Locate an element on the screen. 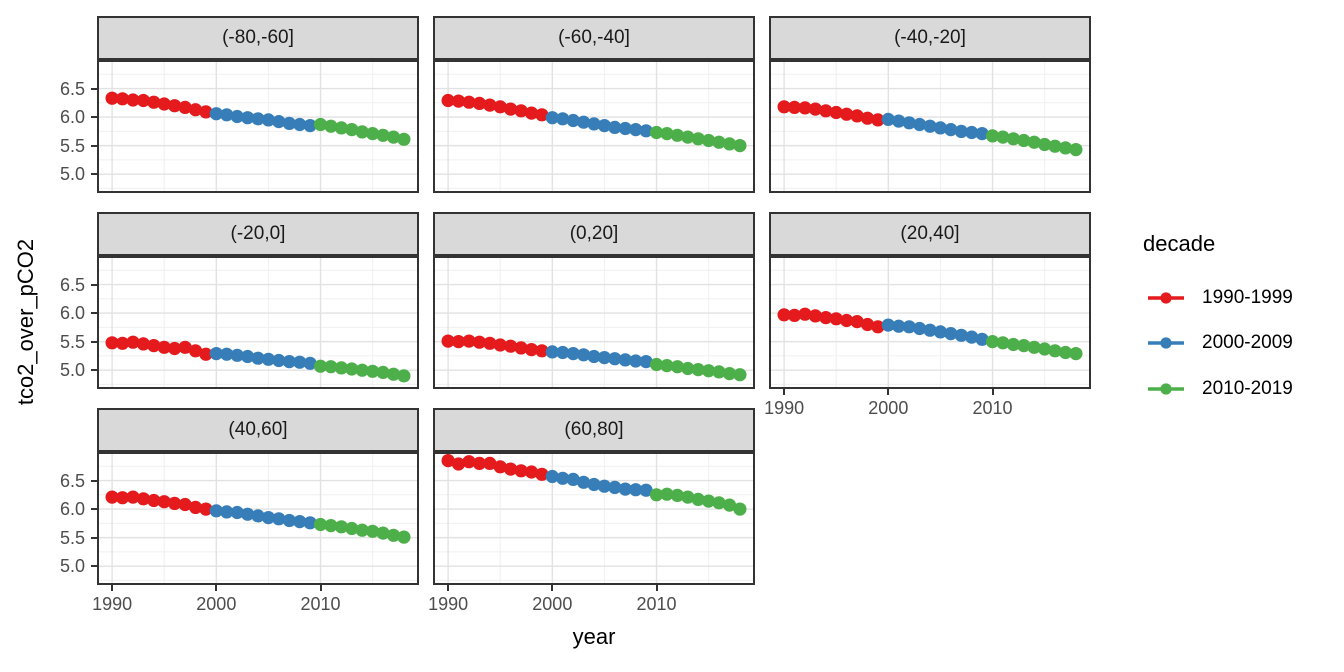 Image resolution: width=1344 pixels, height=672 pixels. legend-item-label: 1990-1999 is located at coordinates (1247, 297).